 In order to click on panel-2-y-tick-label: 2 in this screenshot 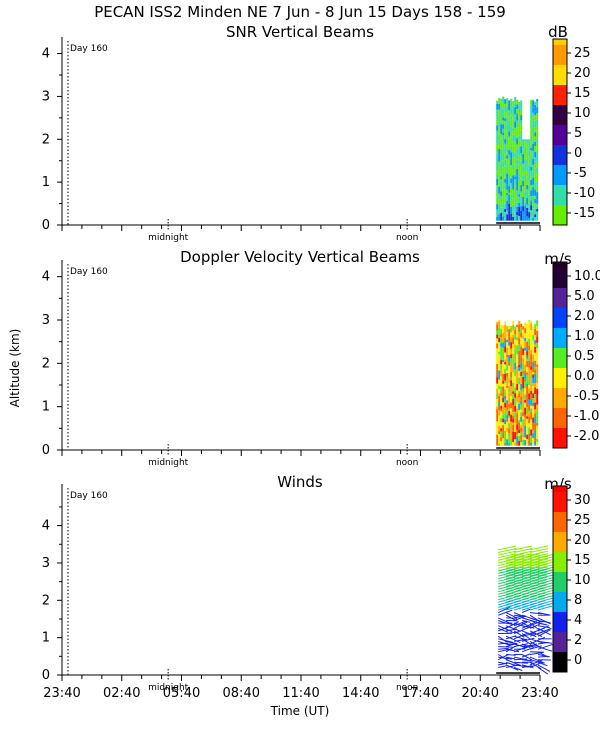, I will do `click(46, 363)`.